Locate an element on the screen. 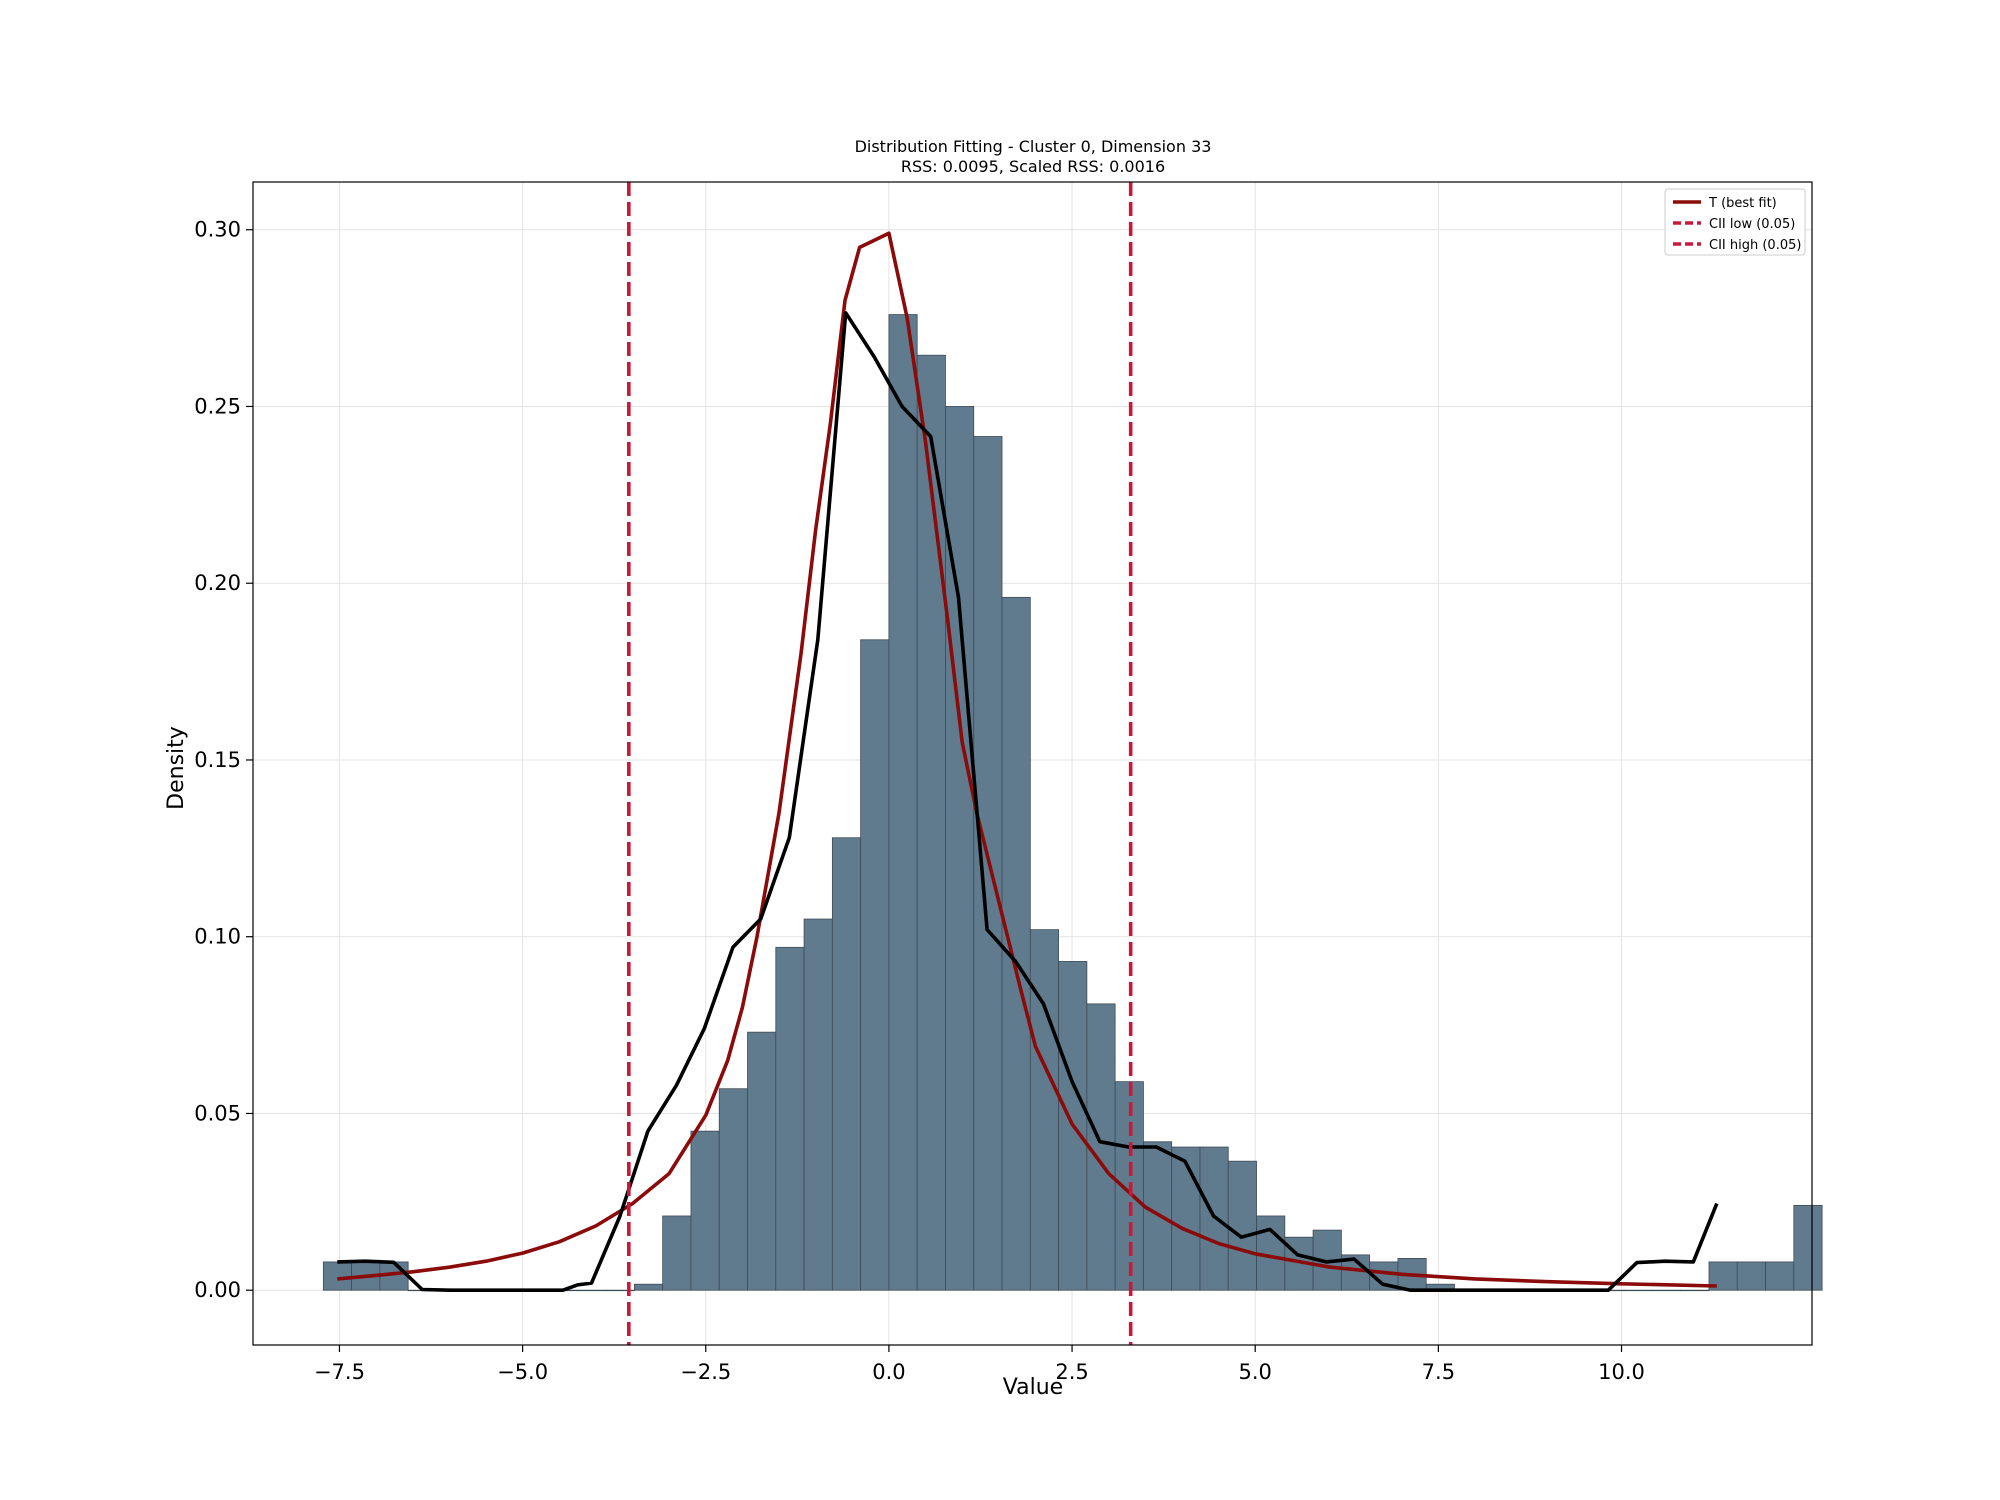 This screenshot has height=1500, width=2000. x-axis-label: Value is located at coordinates (1033, 1387).